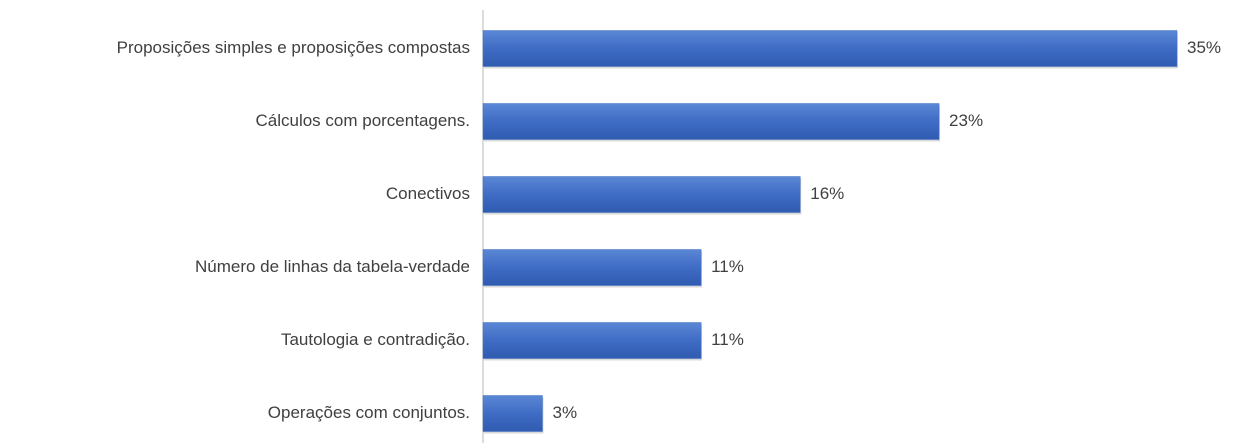  Describe the element at coordinates (428, 193) in the screenshot. I see `y-tick-label: Conectivos` at that location.